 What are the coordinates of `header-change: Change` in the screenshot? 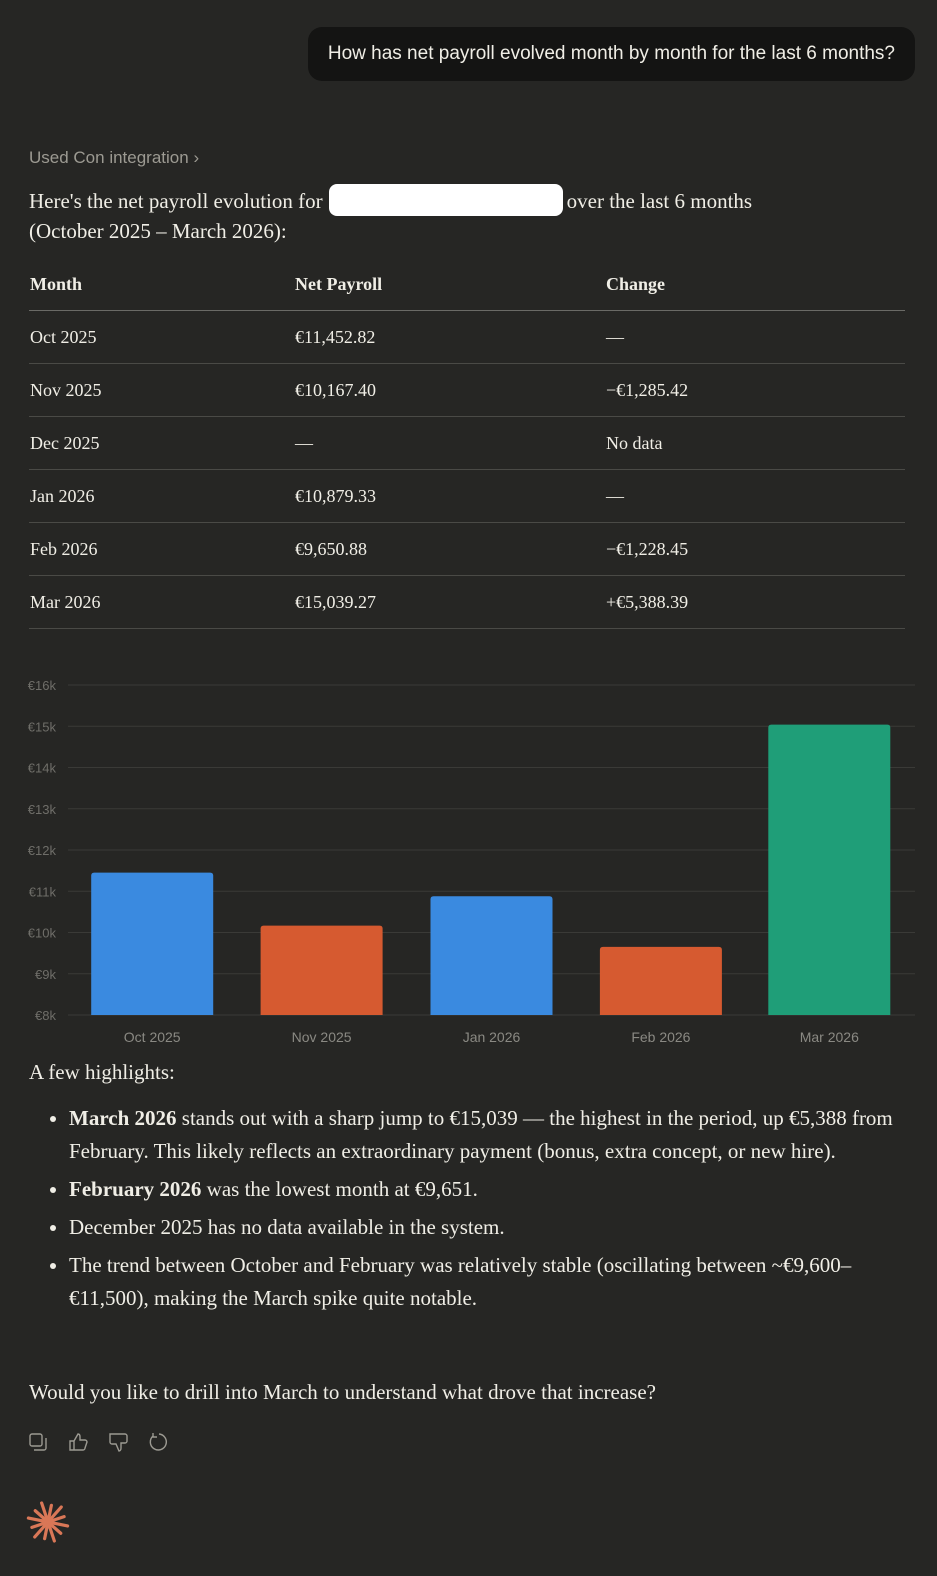 It's located at (755, 284).